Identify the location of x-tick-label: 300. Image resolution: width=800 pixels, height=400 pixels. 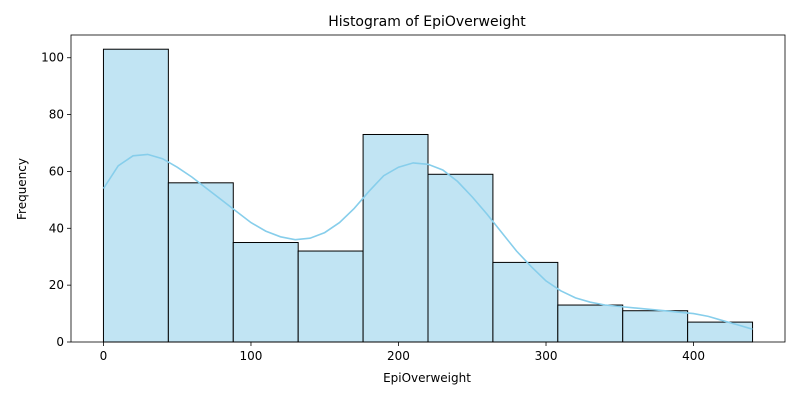
(546, 356).